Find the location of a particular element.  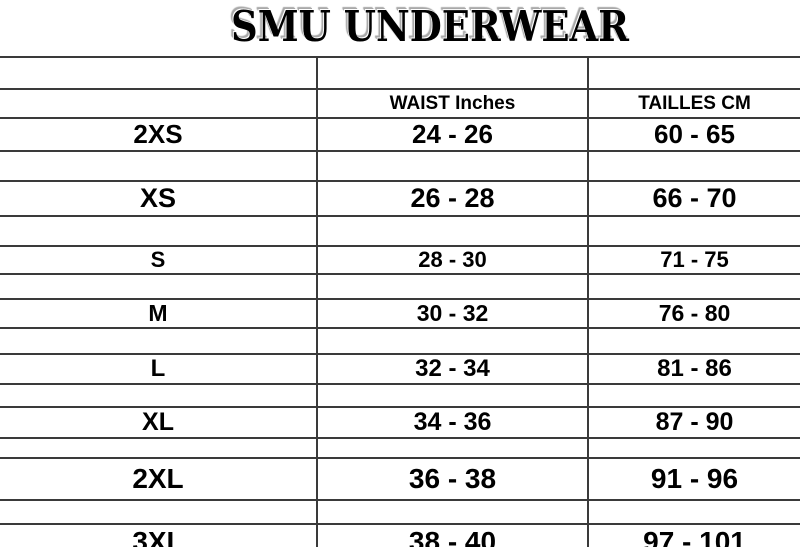

table-row-xl: XL 34 - 36 87 - 90 is located at coordinates (400, 422).